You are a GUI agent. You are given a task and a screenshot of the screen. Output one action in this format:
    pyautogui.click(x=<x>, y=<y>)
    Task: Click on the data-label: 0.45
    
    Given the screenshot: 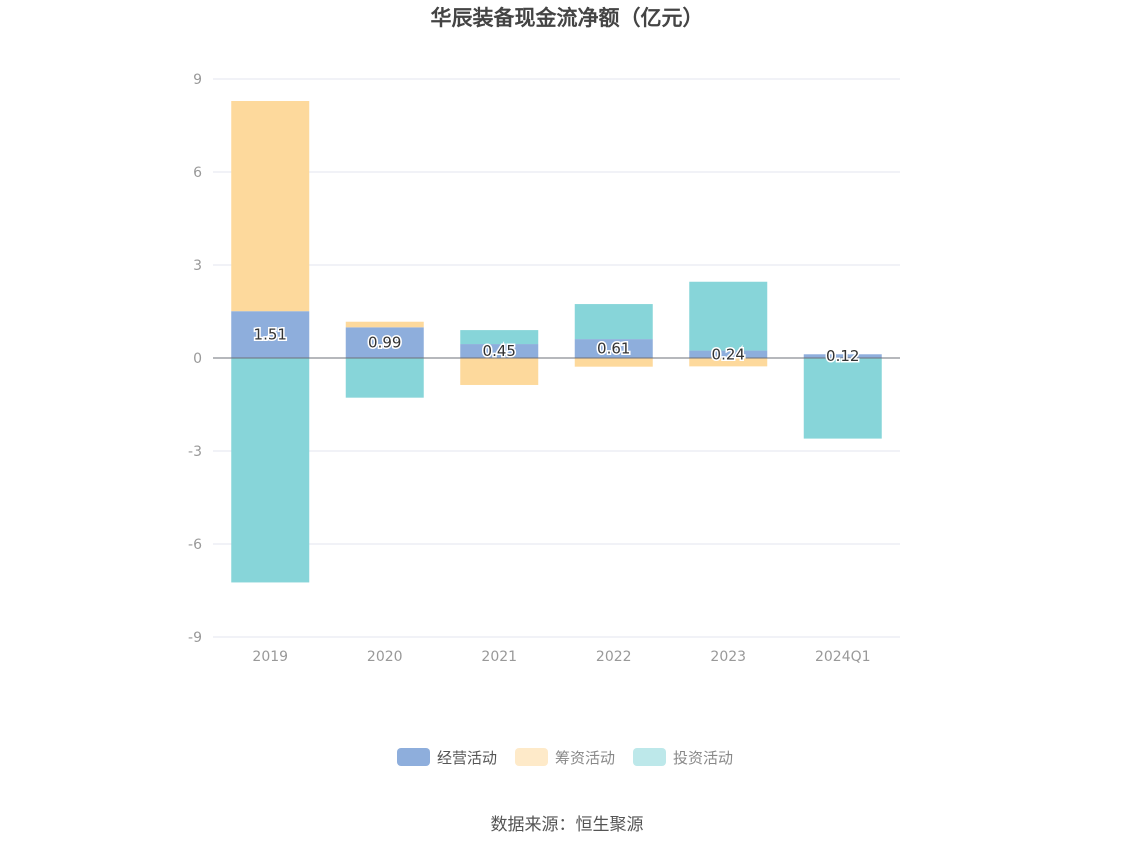 What is the action you would take?
    pyautogui.click(x=499, y=351)
    